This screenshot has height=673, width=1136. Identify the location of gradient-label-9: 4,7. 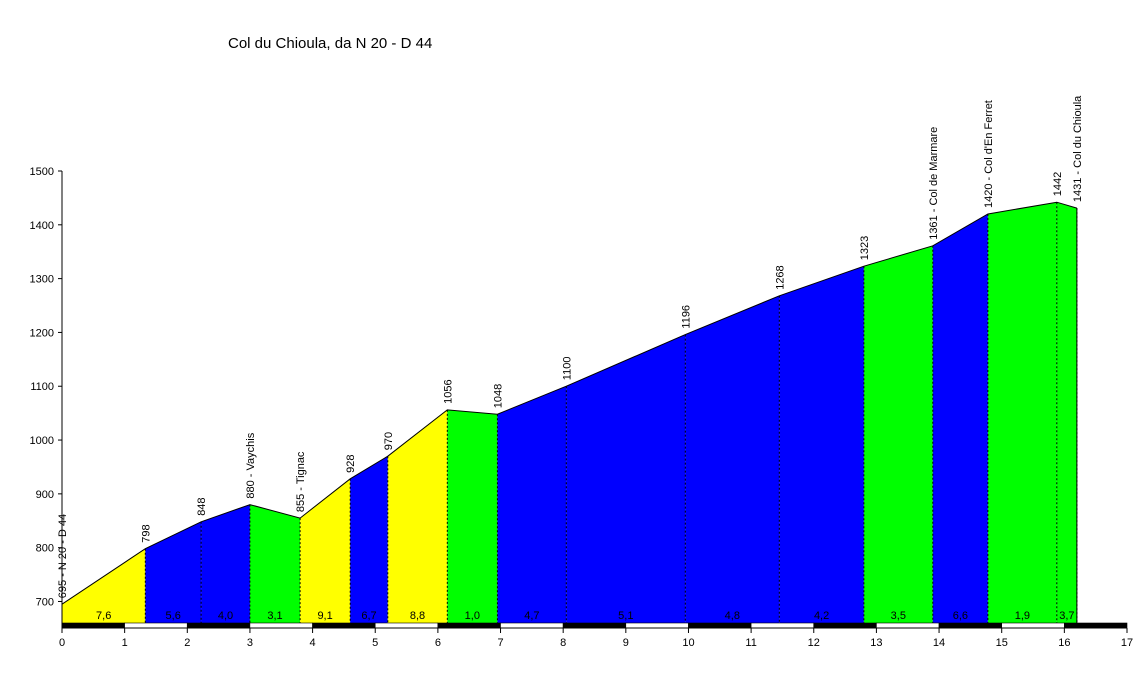
(531, 616).